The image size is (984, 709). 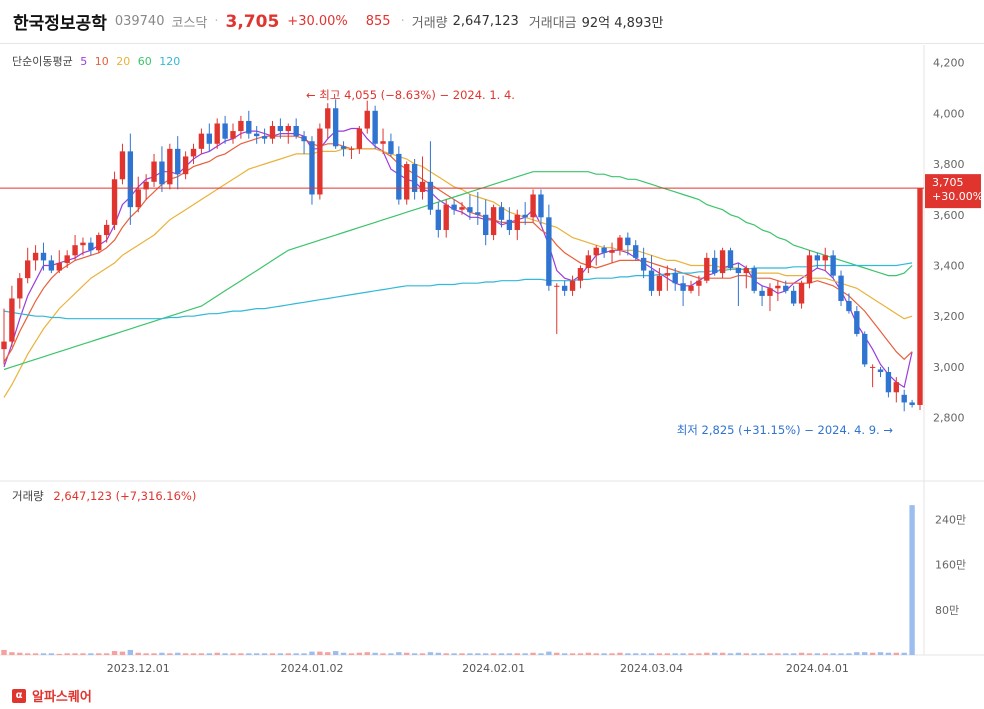 What do you see at coordinates (124, 496) in the screenshot?
I see `volume-panel-value: 2,647,123 (+7,316.16%)` at bounding box center [124, 496].